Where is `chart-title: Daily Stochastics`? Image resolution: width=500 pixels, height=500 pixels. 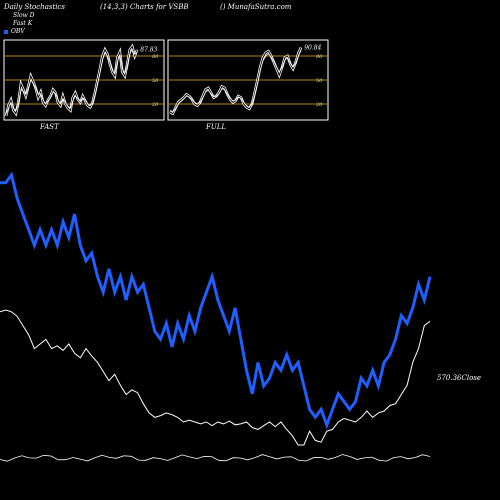
chart-title: Daily Stochastics is located at coordinates (35, 7).